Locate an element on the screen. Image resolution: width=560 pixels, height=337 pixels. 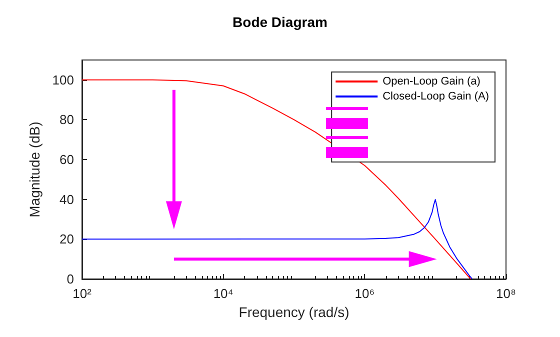
chart-title: Bode Diagram is located at coordinates (280, 22).